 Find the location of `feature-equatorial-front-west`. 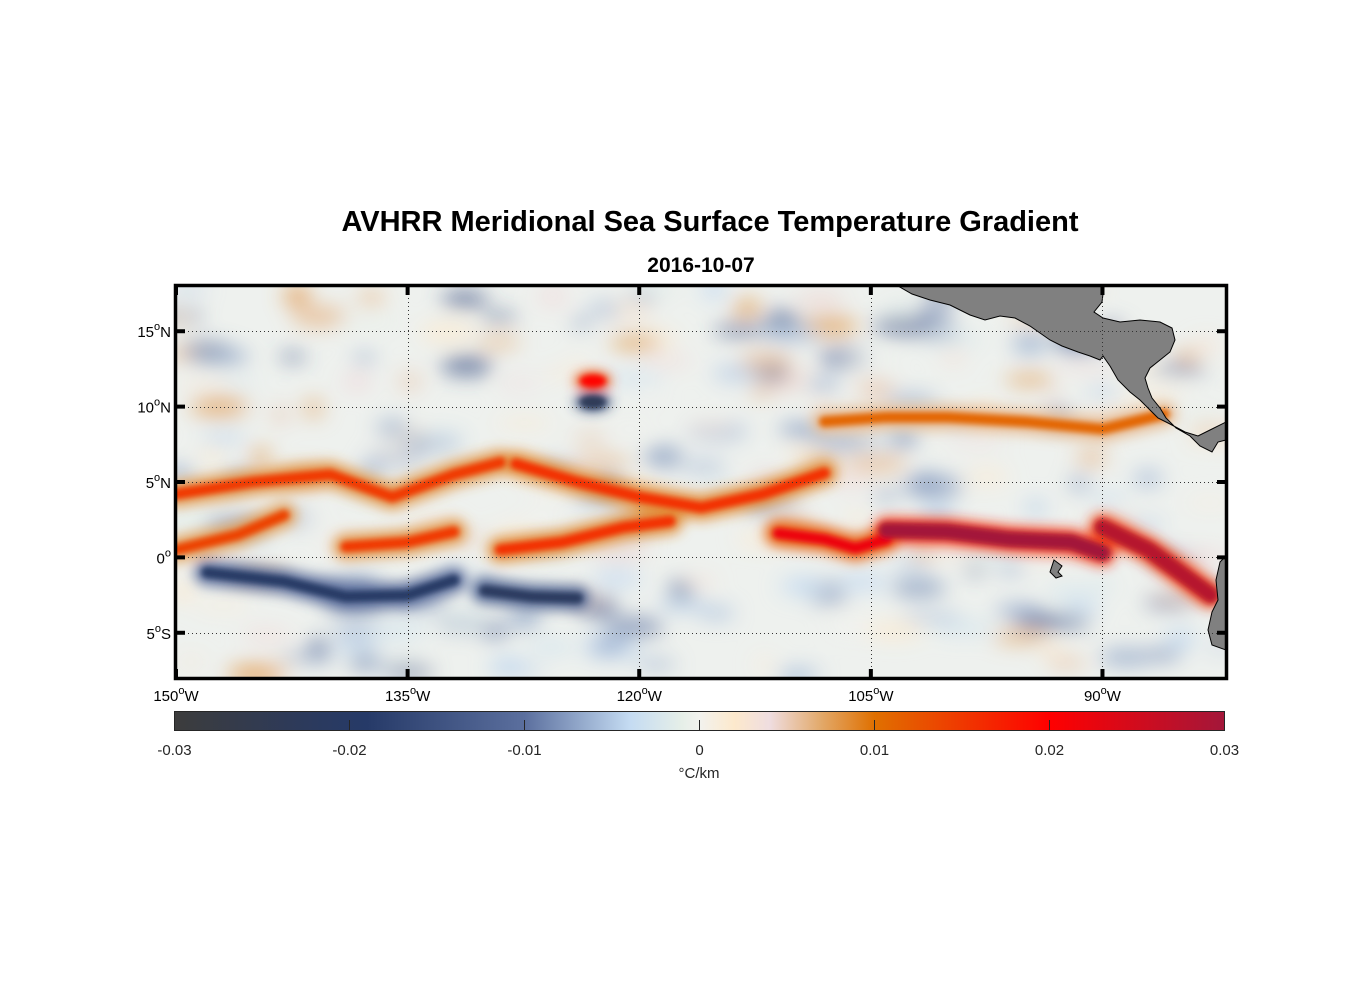

feature-equatorial-front-west is located at coordinates (233, 532).